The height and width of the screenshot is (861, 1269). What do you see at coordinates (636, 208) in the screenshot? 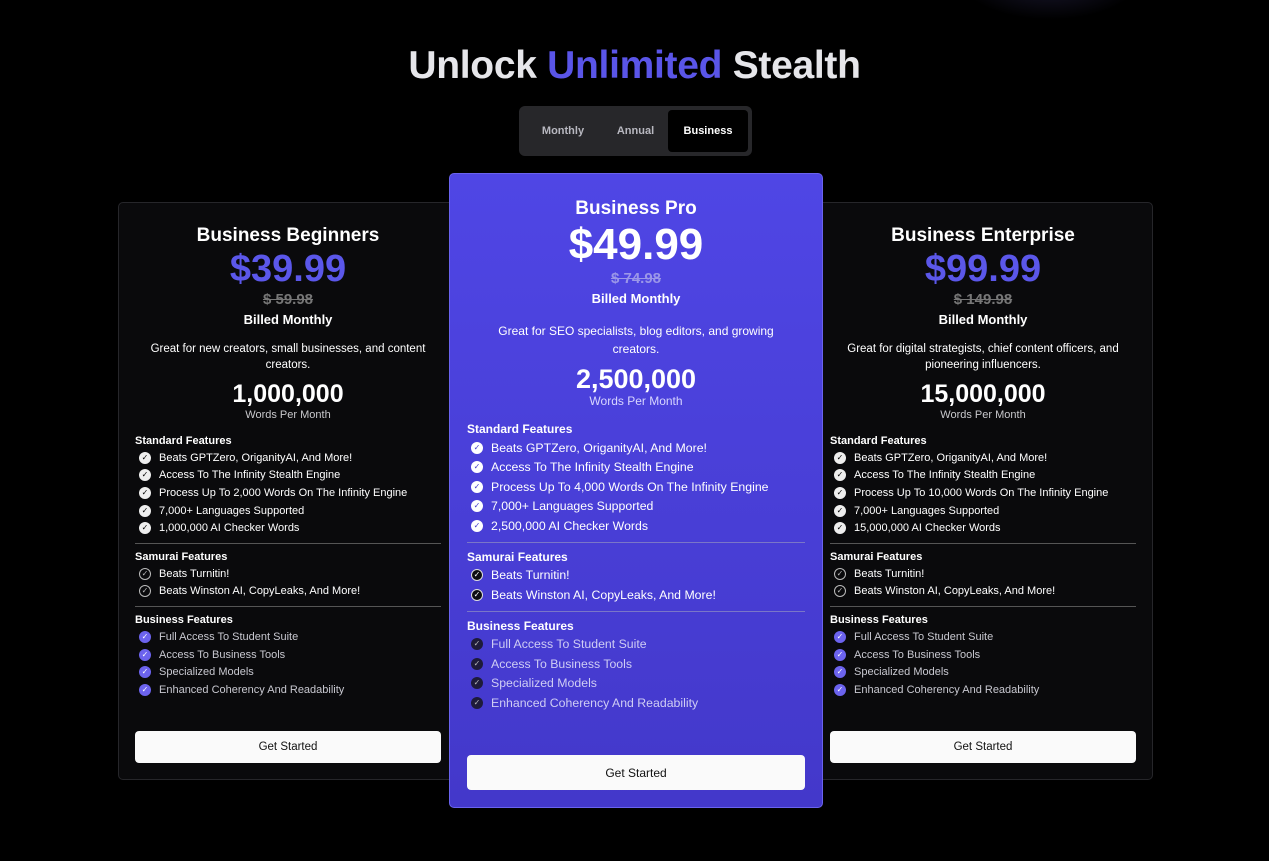
I see `plan-name: Business Pro` at bounding box center [636, 208].